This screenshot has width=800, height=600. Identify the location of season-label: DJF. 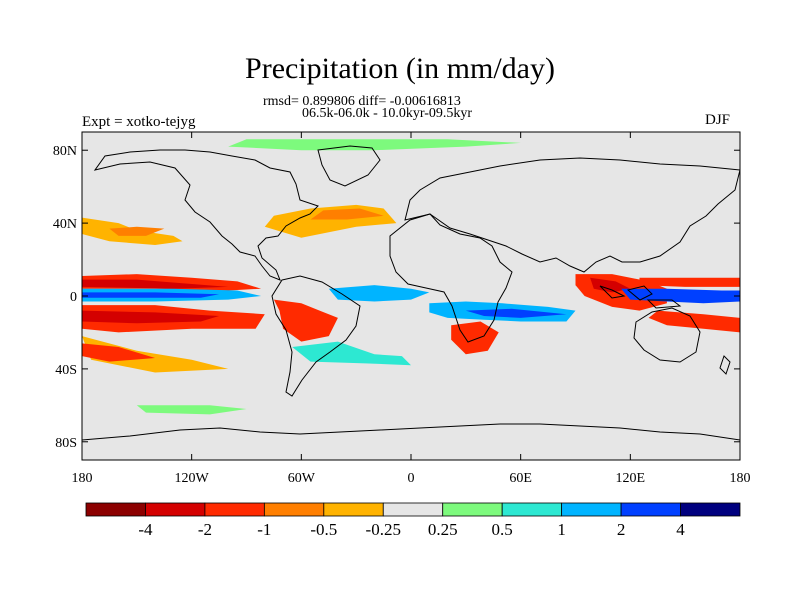
(718, 120).